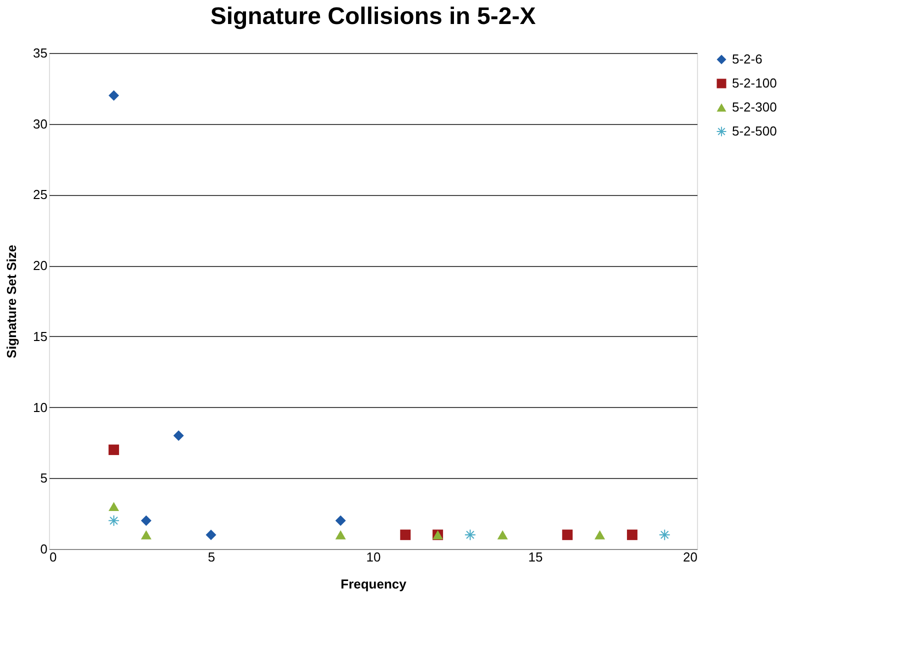  What do you see at coordinates (754, 107) in the screenshot?
I see `legend-label: 5-2-300` at bounding box center [754, 107].